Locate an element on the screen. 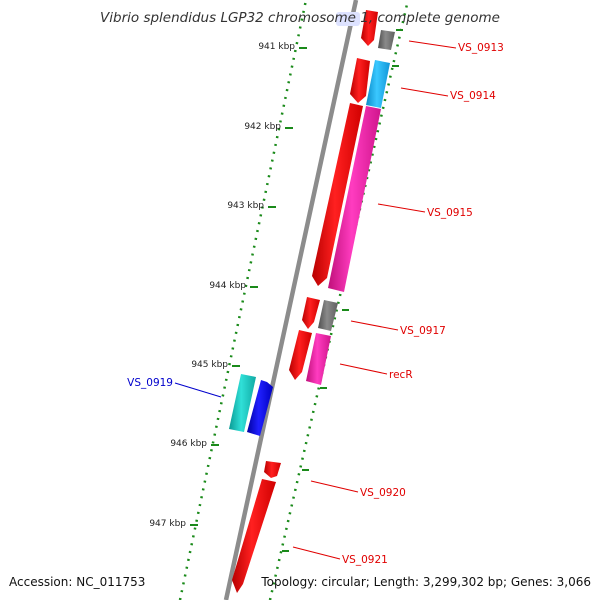 The height and width of the screenshot is (600, 600). scale-tick-label: 943 kbp is located at coordinates (245, 206).